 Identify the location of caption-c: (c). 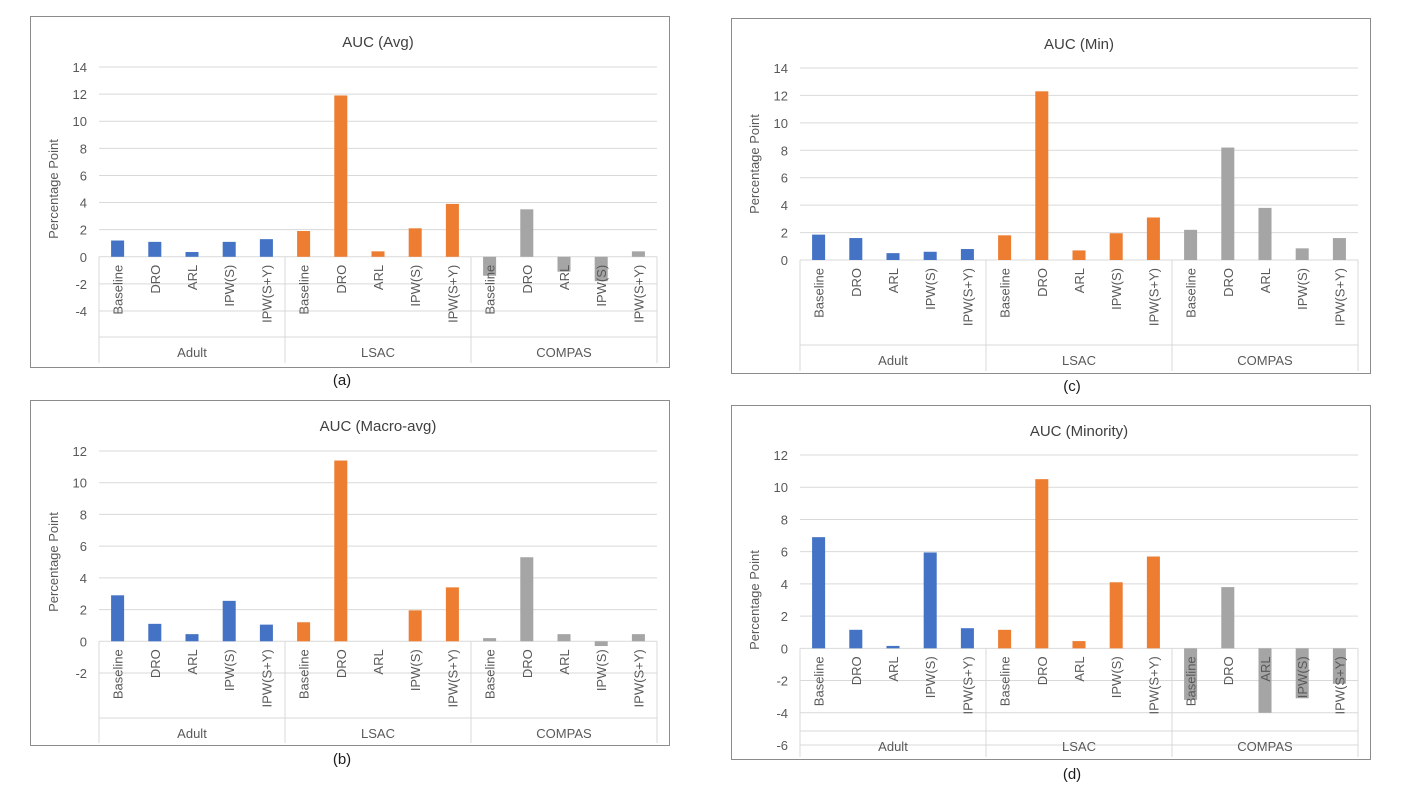
(1072, 386).